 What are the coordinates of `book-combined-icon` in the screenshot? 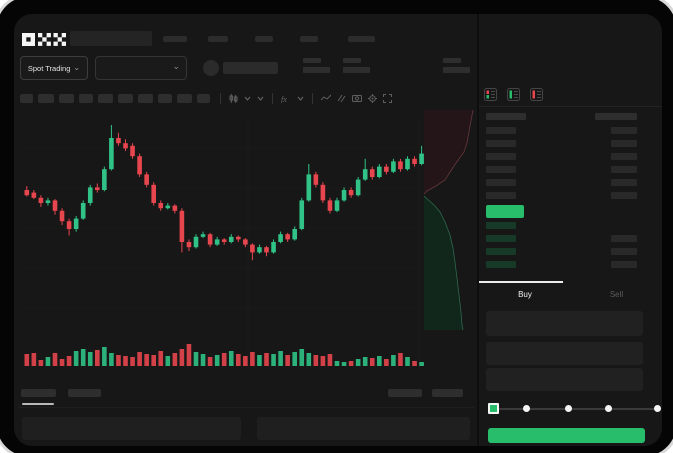 It's located at (490, 97).